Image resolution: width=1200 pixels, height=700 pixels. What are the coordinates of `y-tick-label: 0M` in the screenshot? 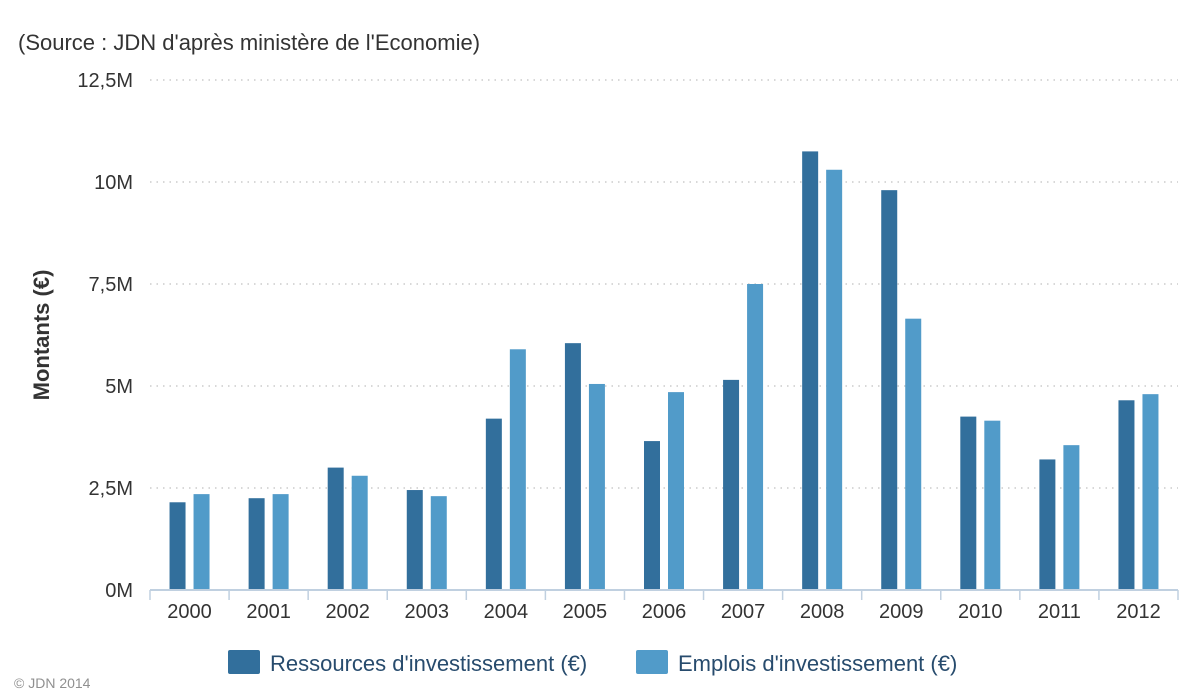 It's located at (119, 591).